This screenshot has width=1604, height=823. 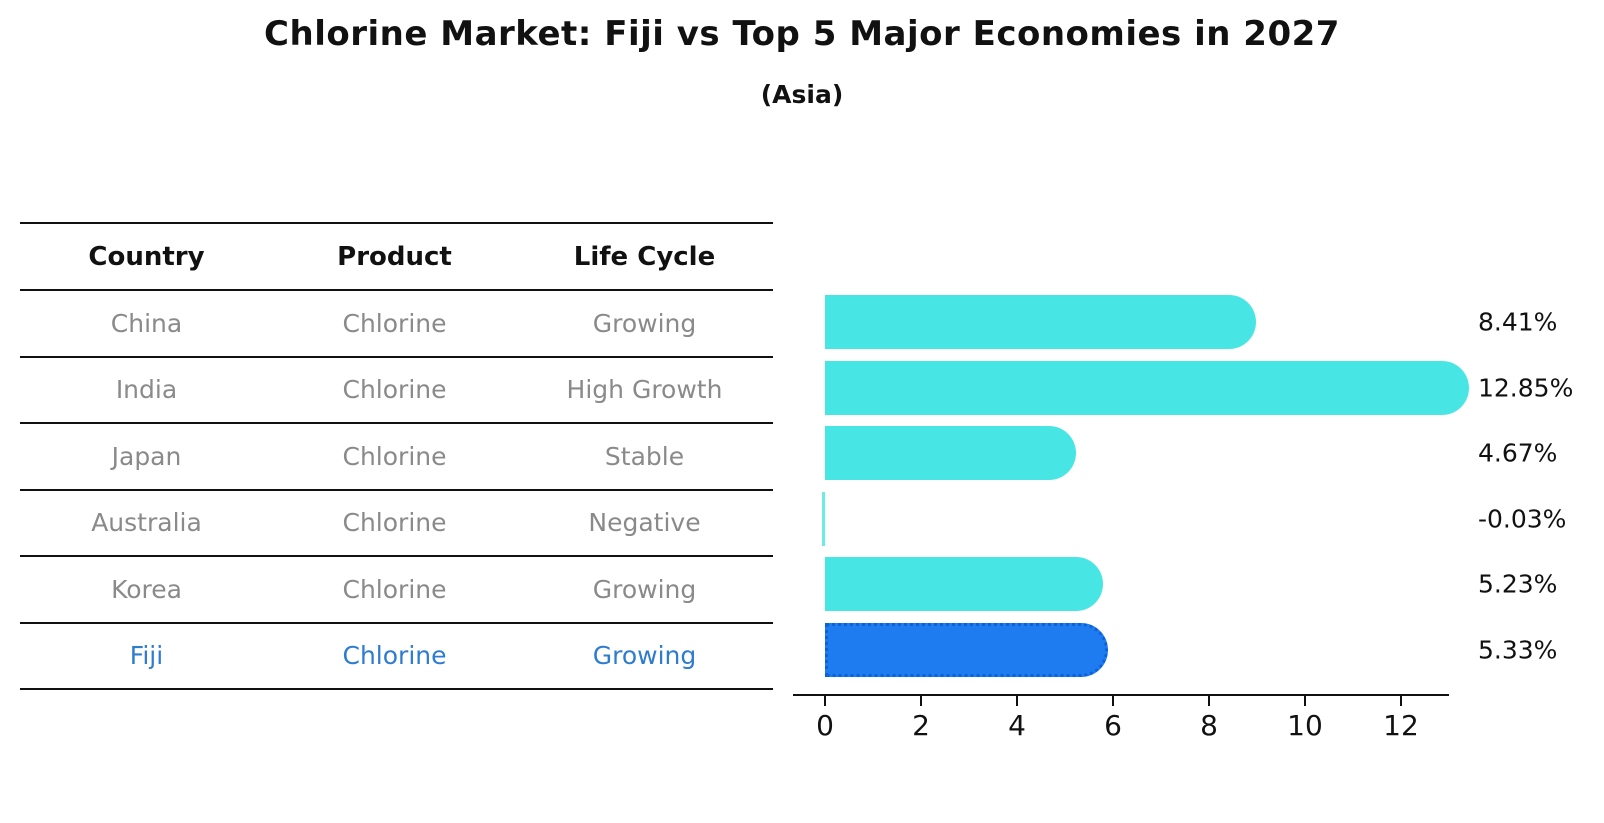 I want to click on bar-value-label-australia: -0.03%, so click(x=1522, y=519).